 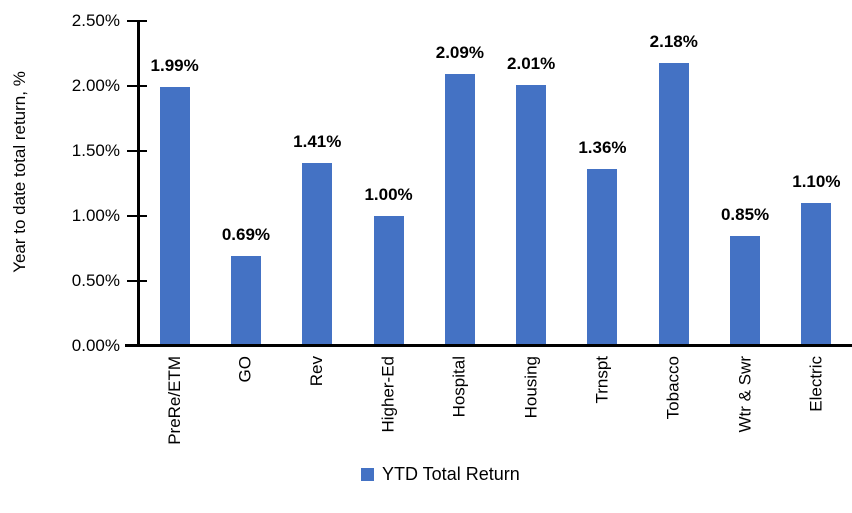 I want to click on bar-value-label: 1.00%, so click(x=388, y=194).